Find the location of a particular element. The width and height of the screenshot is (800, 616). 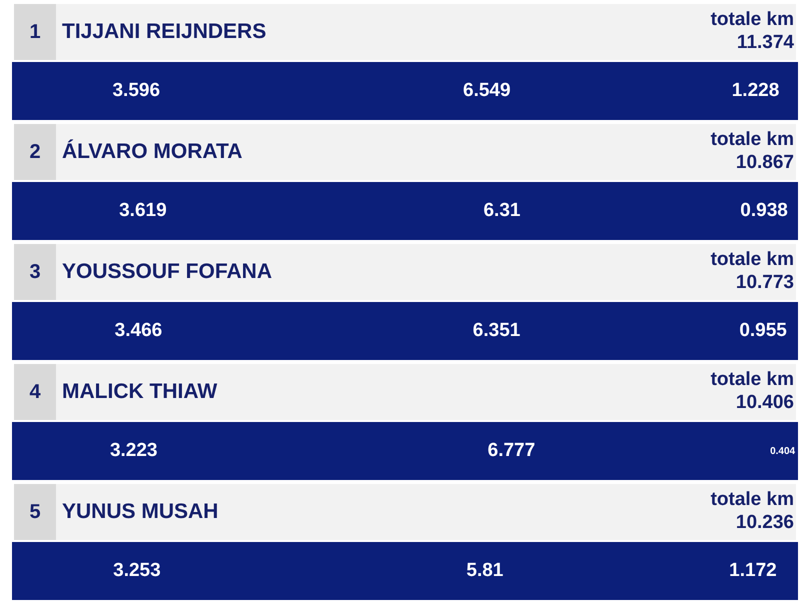

chart-title: MALICK THIAW is located at coordinates (140, 392).